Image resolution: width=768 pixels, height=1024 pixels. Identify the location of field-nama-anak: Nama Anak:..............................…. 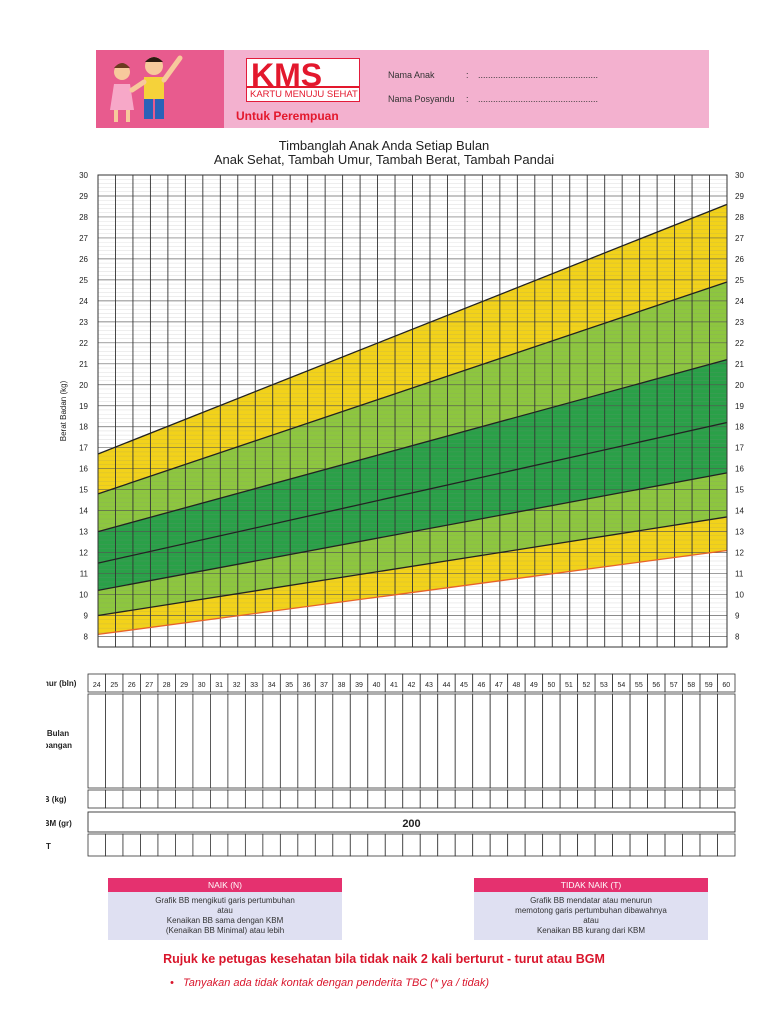
(493, 75).